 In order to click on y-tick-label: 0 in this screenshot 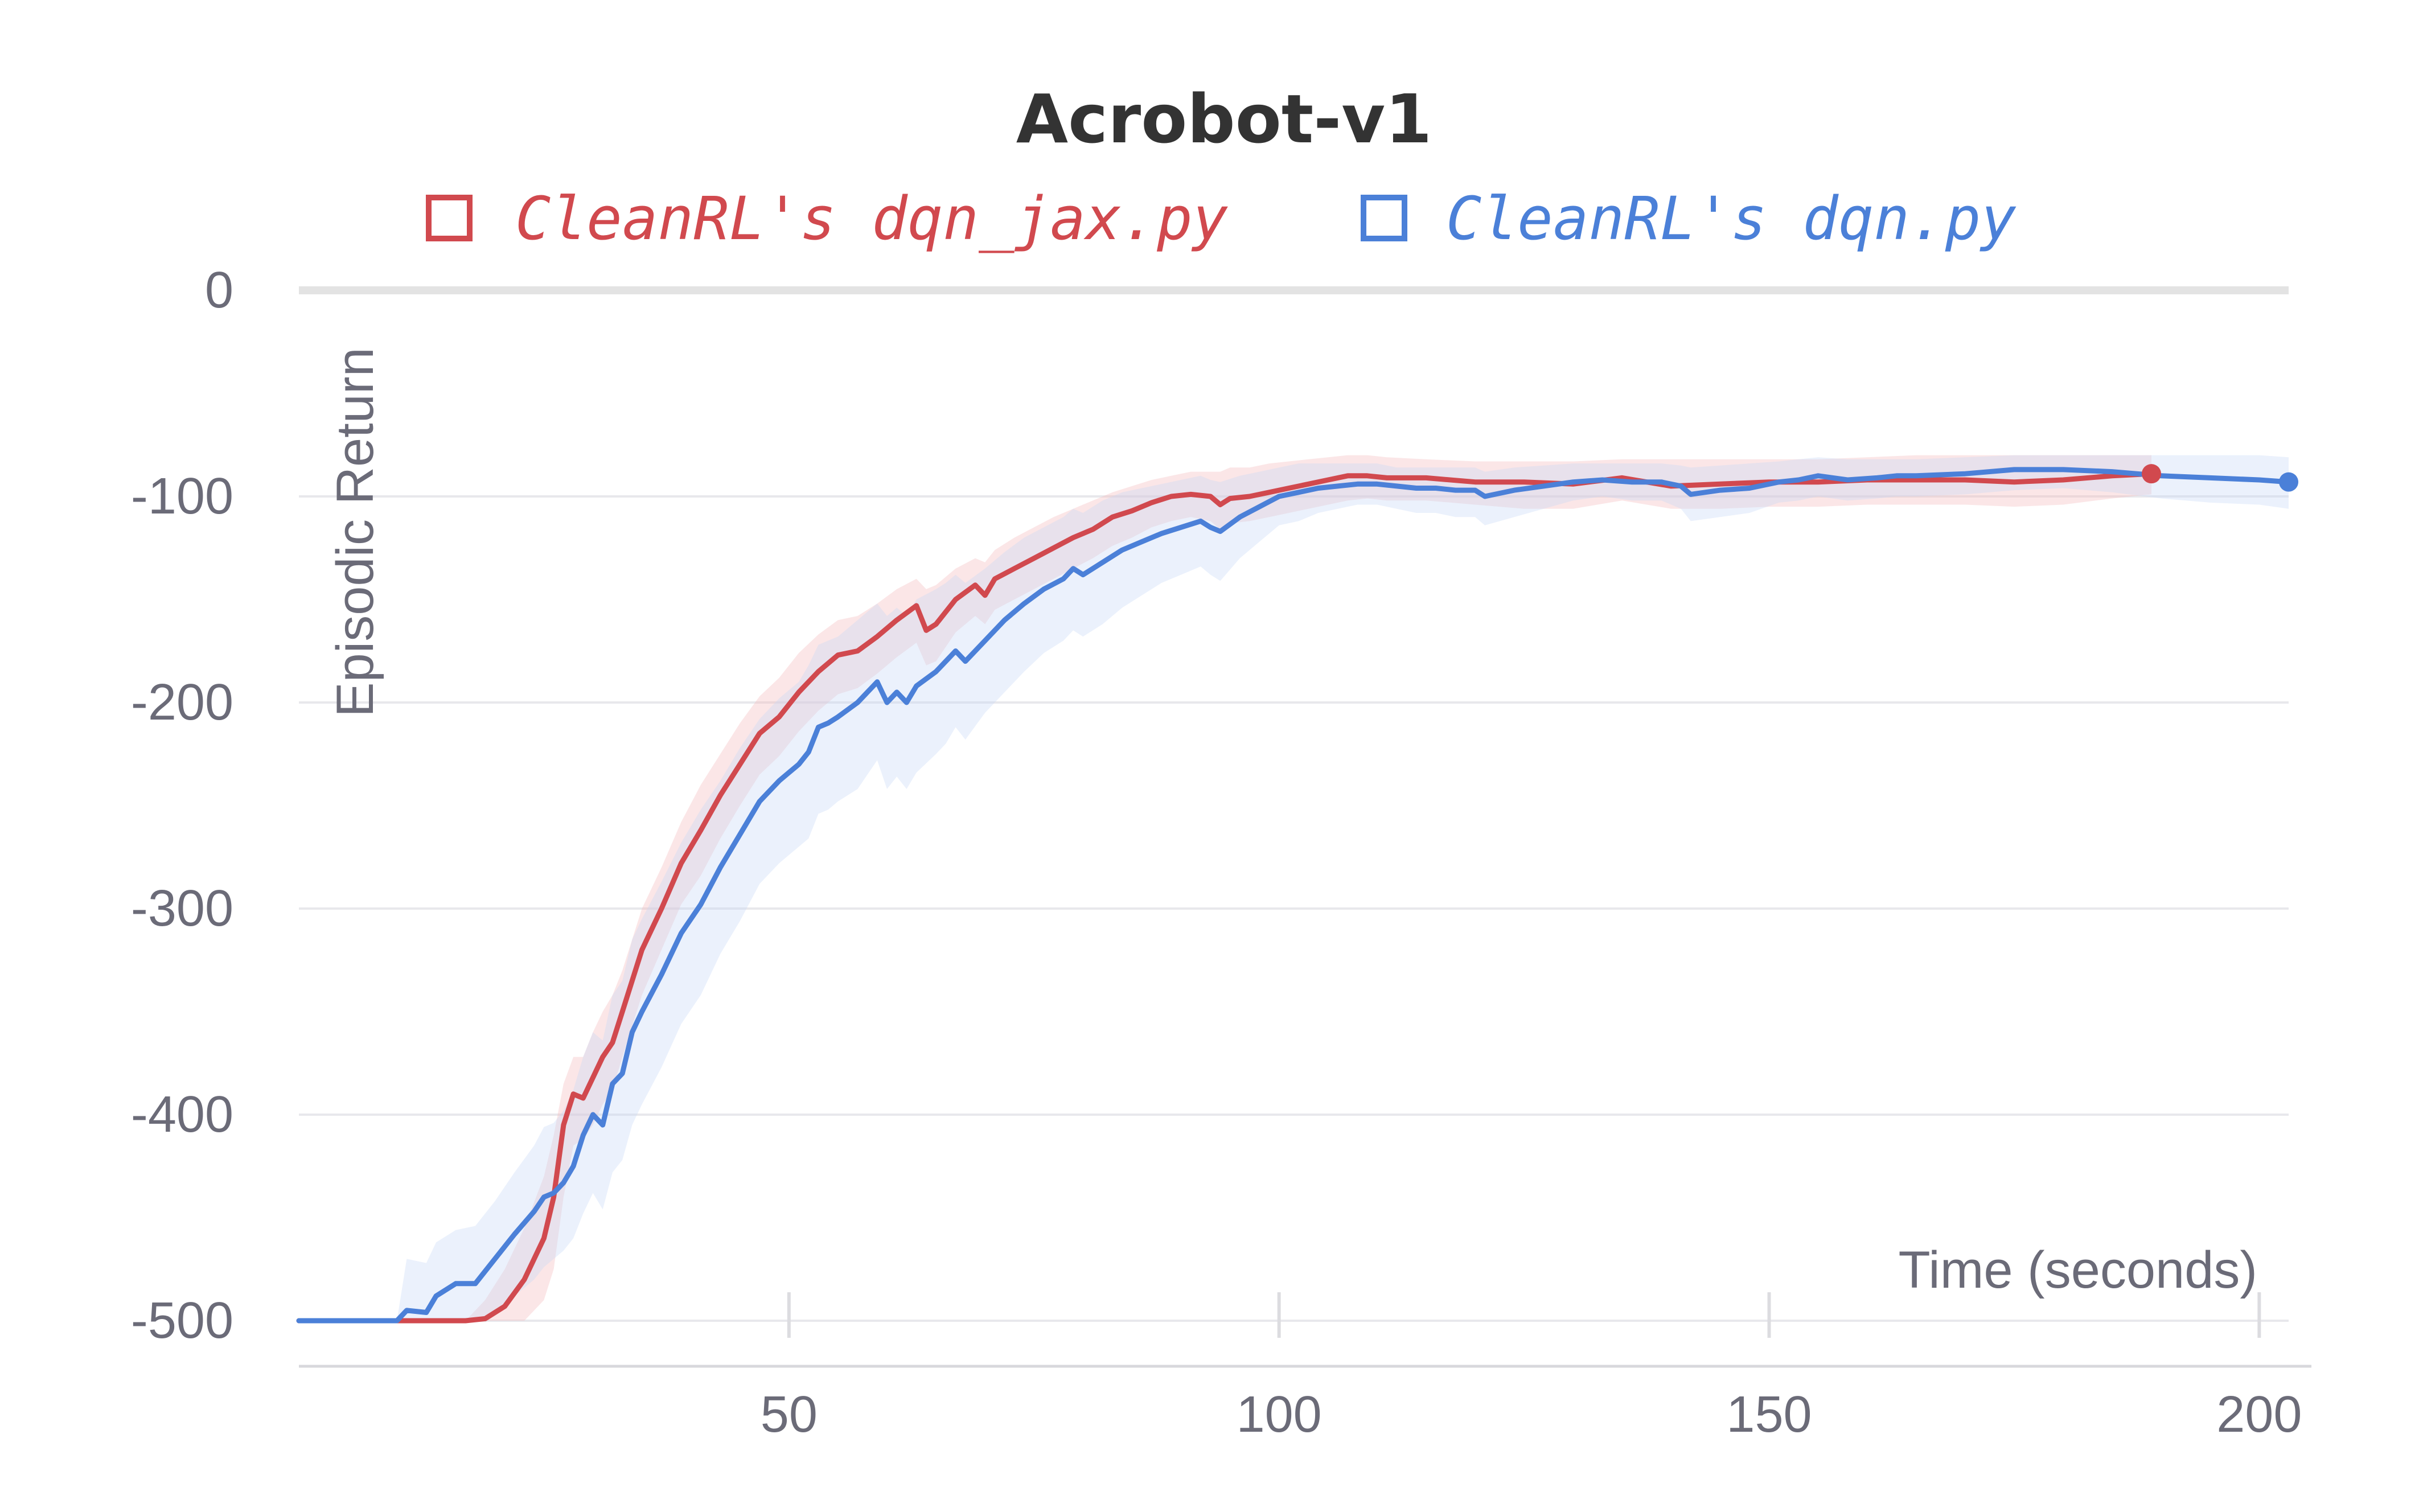, I will do `click(219, 290)`.